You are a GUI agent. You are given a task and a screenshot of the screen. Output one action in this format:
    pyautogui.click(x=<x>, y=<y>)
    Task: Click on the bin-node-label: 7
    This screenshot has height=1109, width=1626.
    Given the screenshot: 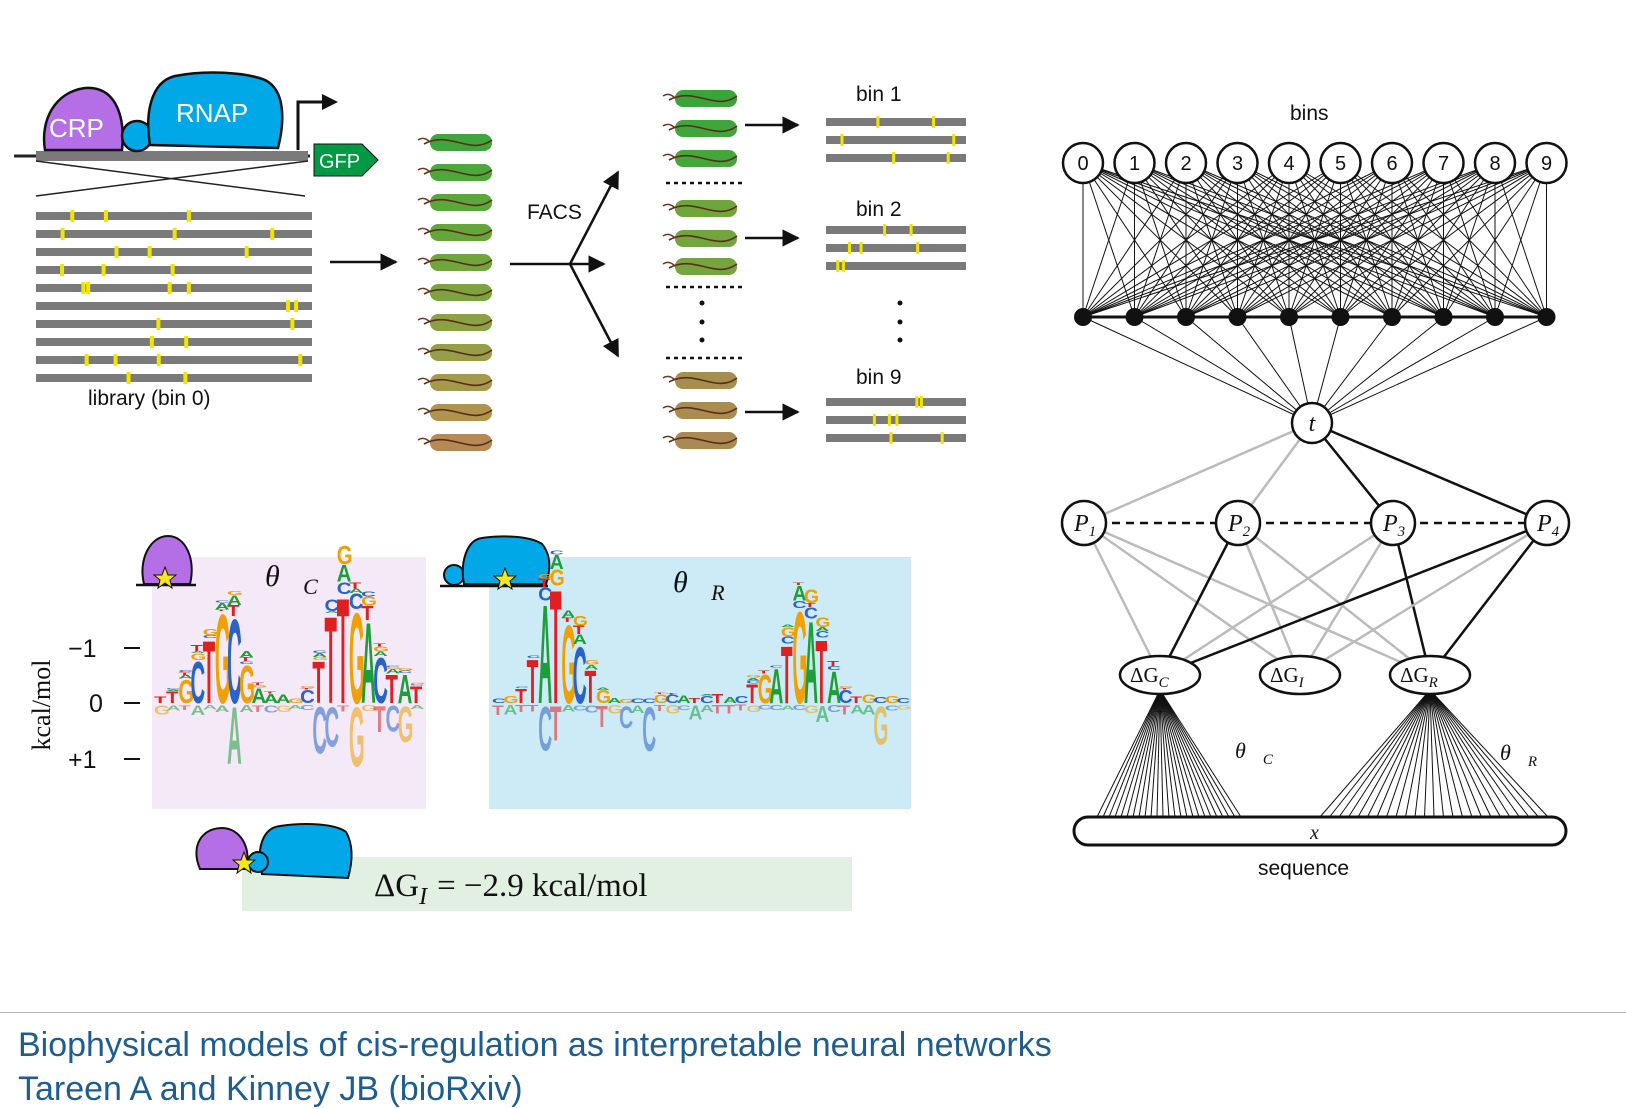 What is the action you would take?
    pyautogui.click(x=1443, y=164)
    